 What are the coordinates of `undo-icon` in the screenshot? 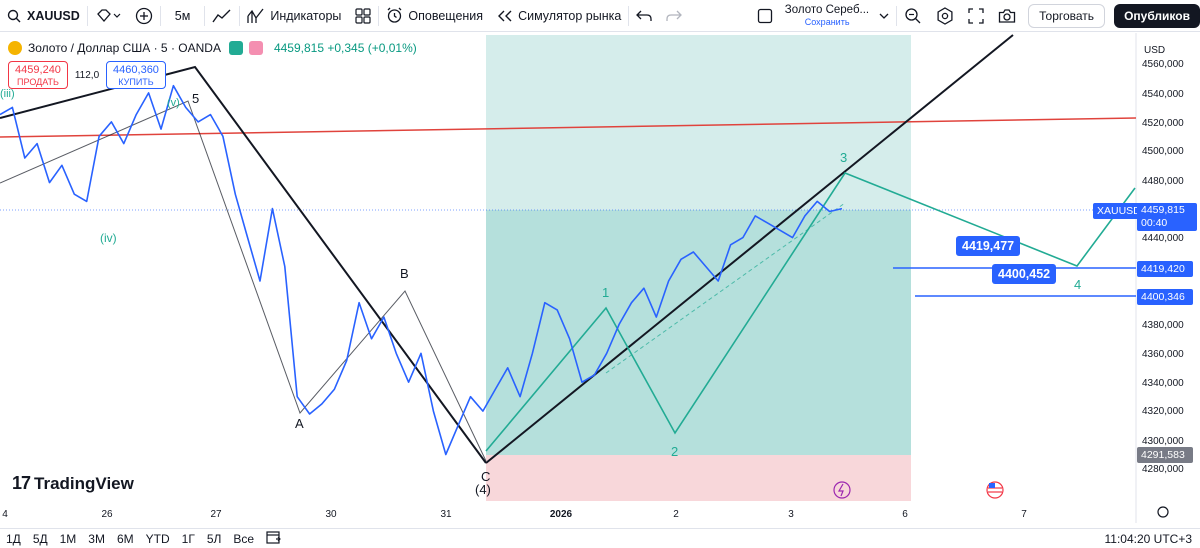 It's located at (644, 15).